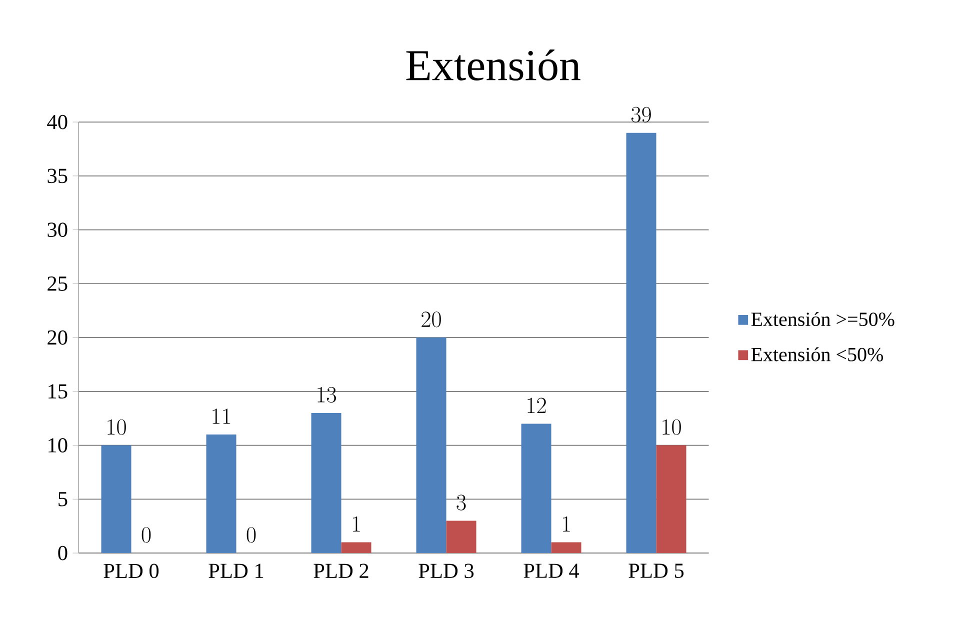 This screenshot has width=969, height=622. What do you see at coordinates (493, 65) in the screenshot?
I see `chart-title: Extensión` at bounding box center [493, 65].